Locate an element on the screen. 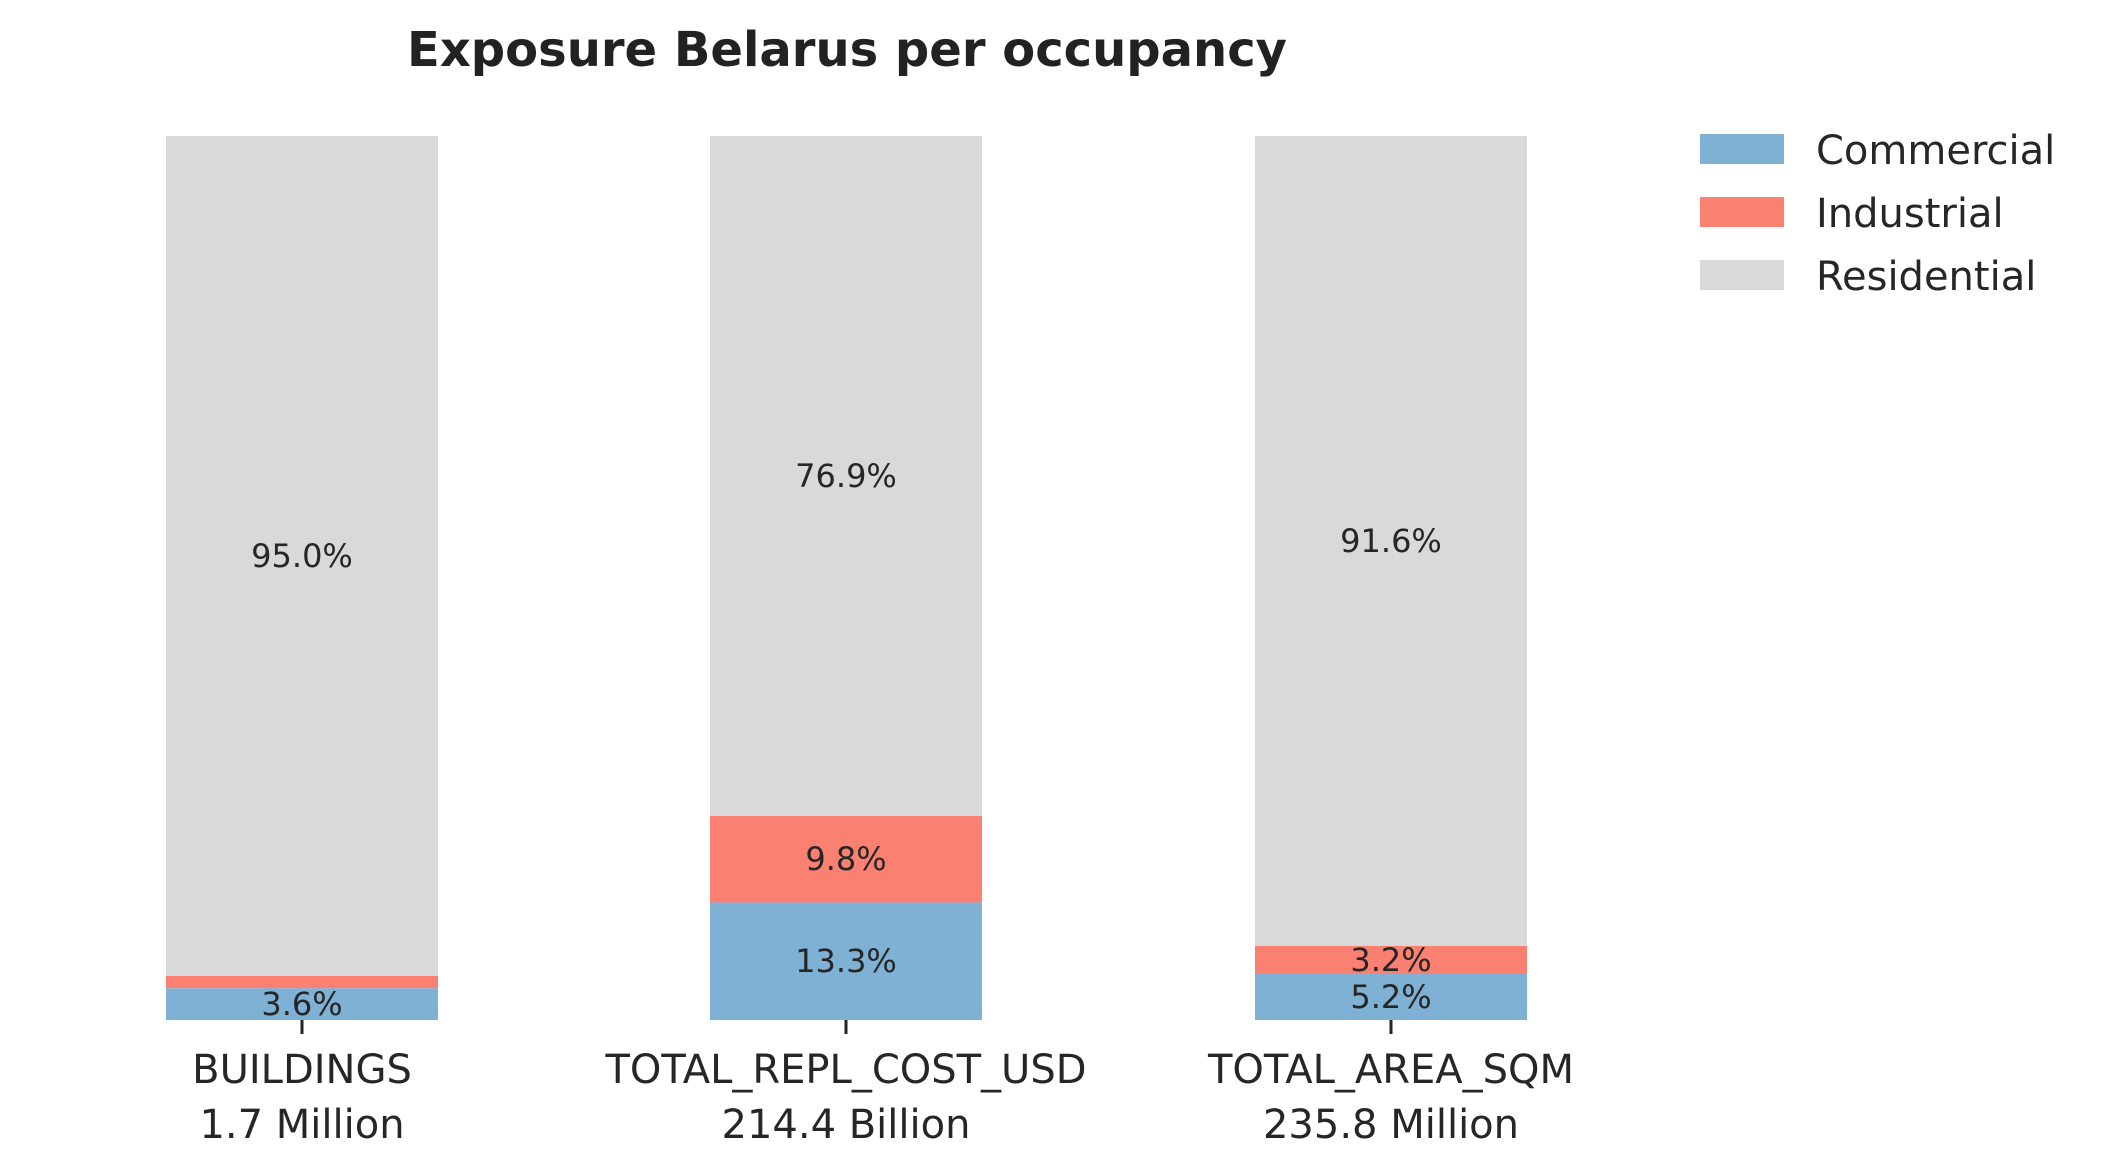  bar-segment-commercial-total_area_sqm is located at coordinates (1391, 997).